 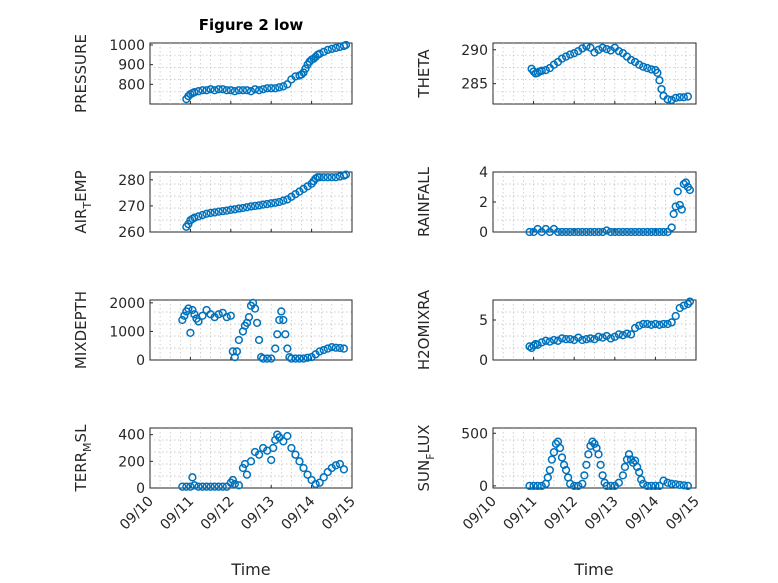 I want to click on y-tick-label: 280, so click(x=131, y=181).